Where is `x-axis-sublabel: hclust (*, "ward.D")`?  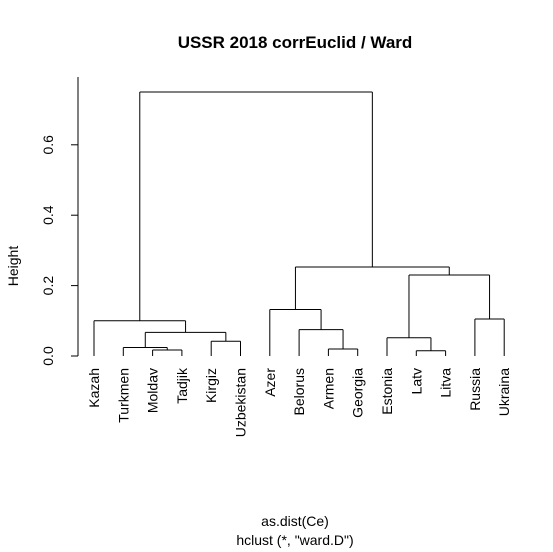
x-axis-sublabel: hclust (*, "ward.D") is located at coordinates (294, 540).